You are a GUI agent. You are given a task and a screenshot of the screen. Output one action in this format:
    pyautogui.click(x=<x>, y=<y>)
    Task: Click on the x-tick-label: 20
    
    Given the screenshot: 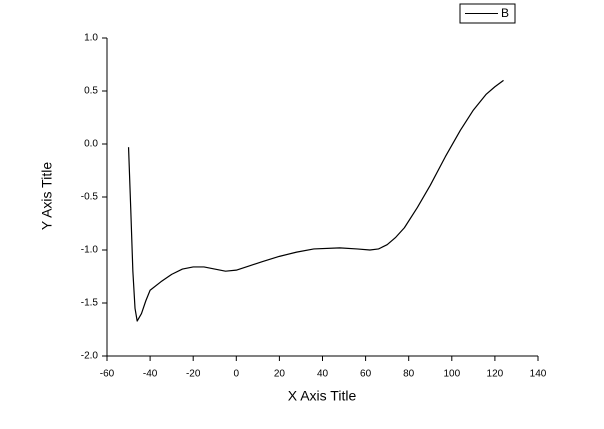 What is the action you would take?
    pyautogui.click(x=280, y=374)
    